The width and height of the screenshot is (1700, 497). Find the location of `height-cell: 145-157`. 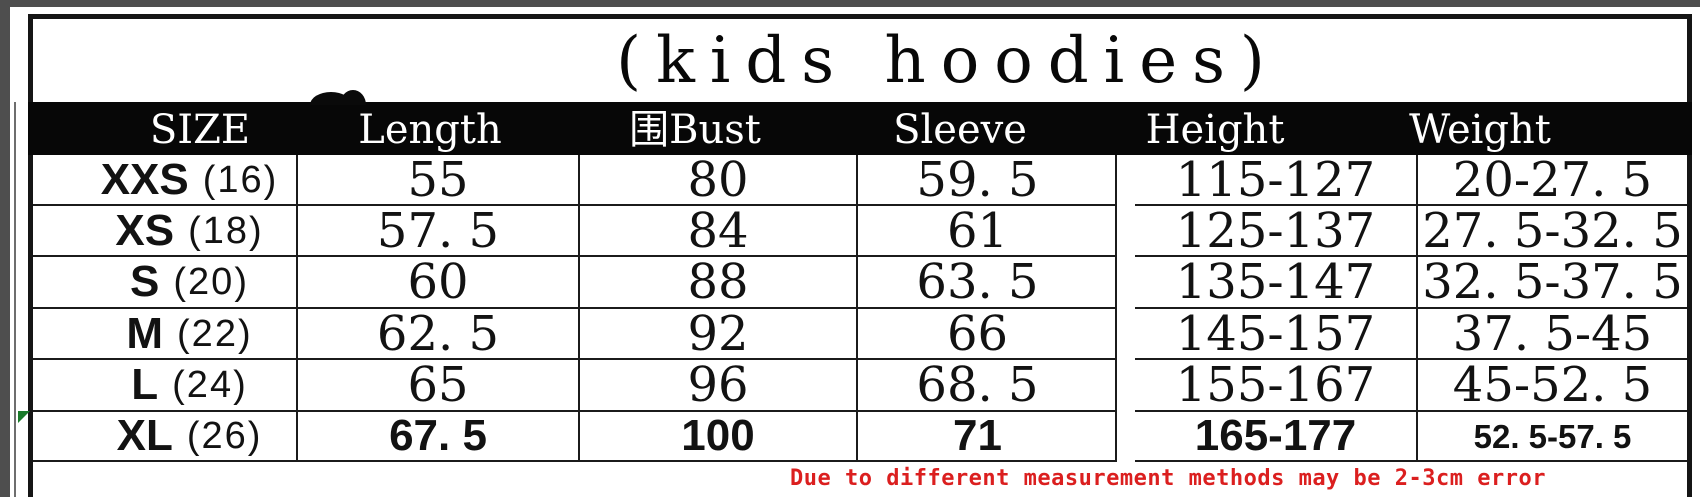

height-cell: 145-157 is located at coordinates (1276, 334).